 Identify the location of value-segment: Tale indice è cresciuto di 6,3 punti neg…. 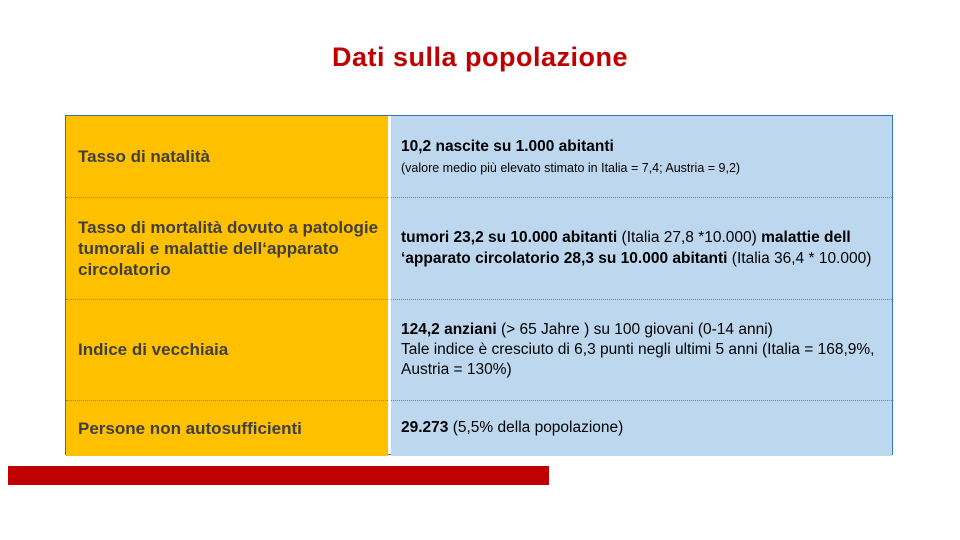
(638, 359).